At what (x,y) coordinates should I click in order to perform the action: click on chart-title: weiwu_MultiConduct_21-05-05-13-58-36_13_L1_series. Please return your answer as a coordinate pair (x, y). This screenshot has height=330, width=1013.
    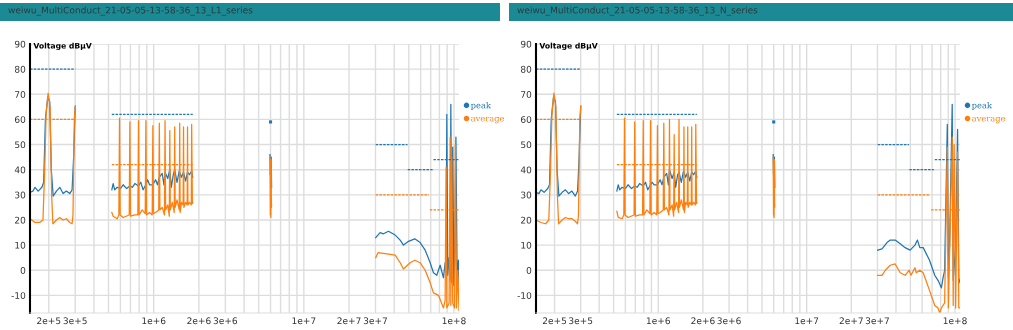
    Looking at the image, I should click on (130, 11).